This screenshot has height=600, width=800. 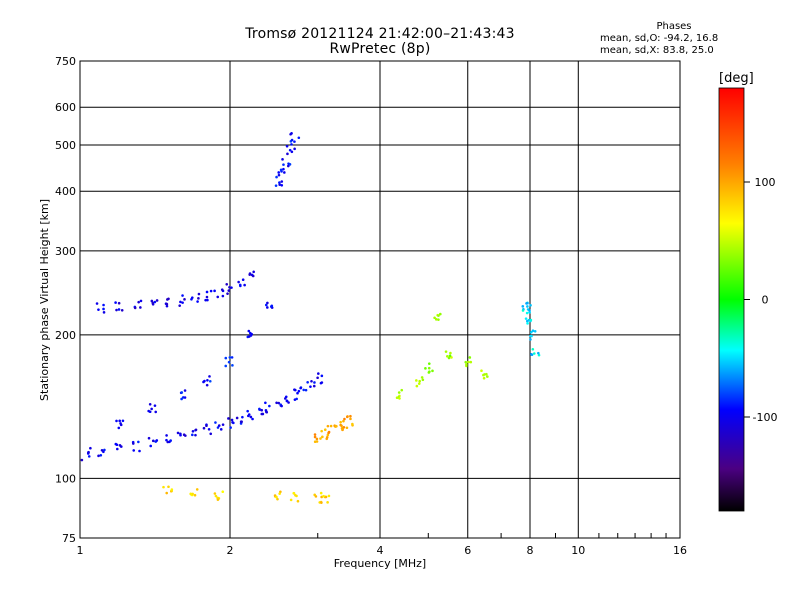 What do you see at coordinates (80, 550) in the screenshot?
I see `x-tick-label: 1` at bounding box center [80, 550].